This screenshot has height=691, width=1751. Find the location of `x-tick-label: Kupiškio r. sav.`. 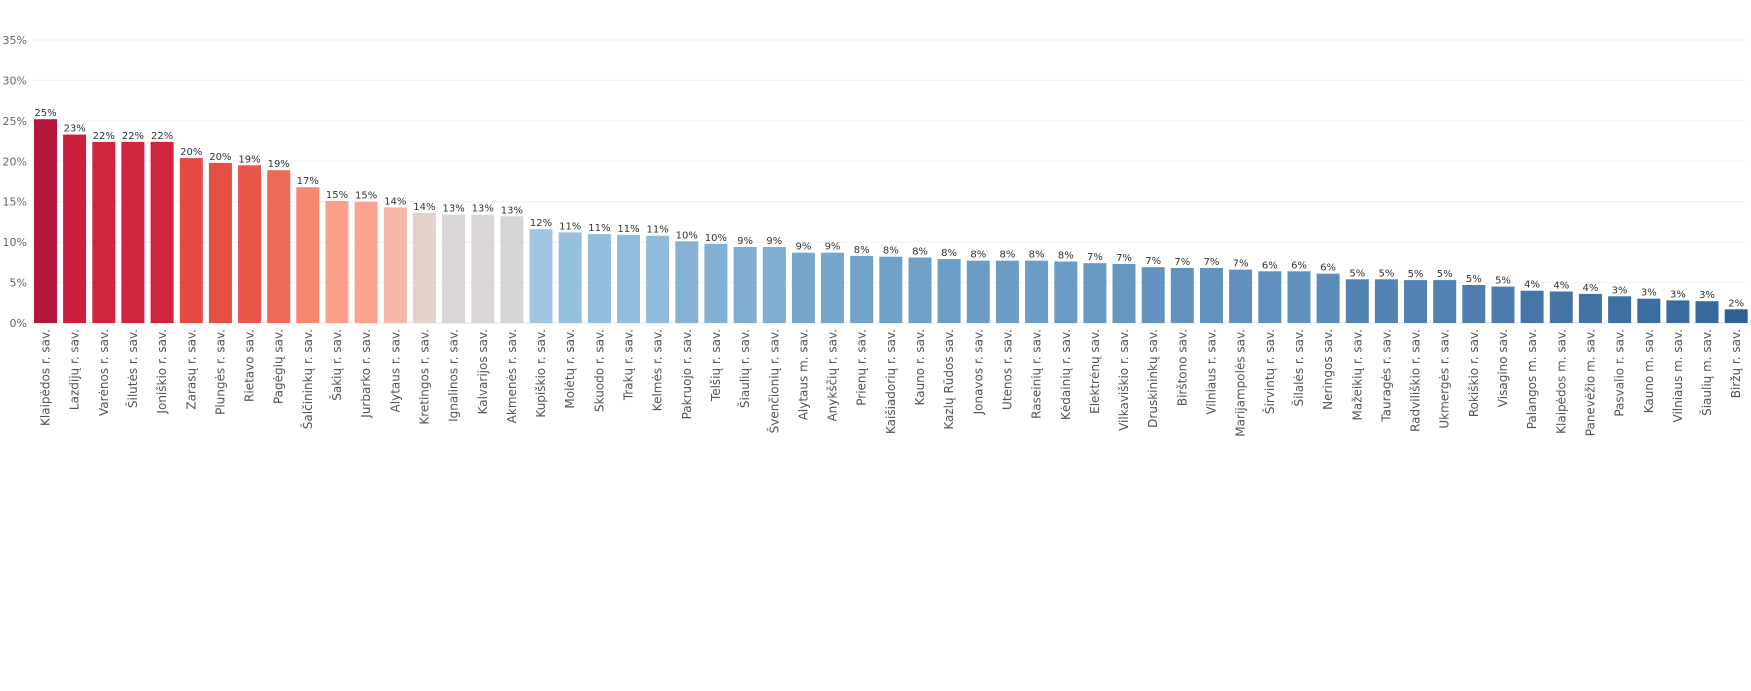

x-tick-label: Kupiškio r. sav. is located at coordinates (541, 373).